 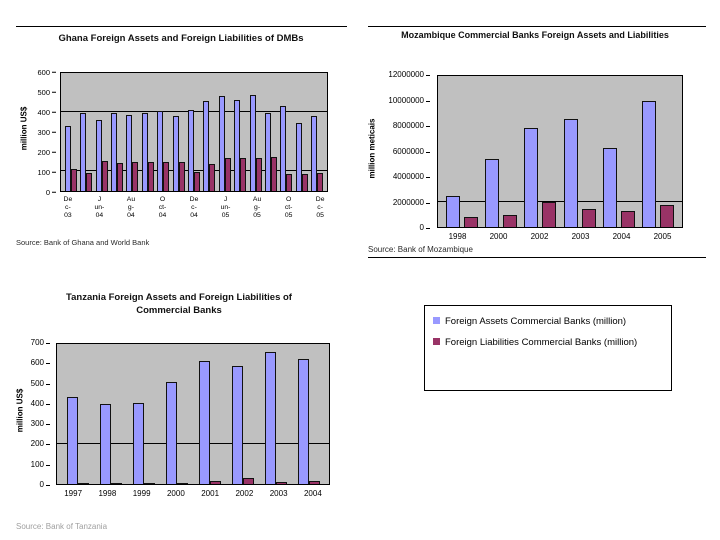 What do you see at coordinates (560, 237) in the screenshot?
I see `mozambique-x-axis-labels: 1998 2000 2002 2003 2004 2005` at bounding box center [560, 237].